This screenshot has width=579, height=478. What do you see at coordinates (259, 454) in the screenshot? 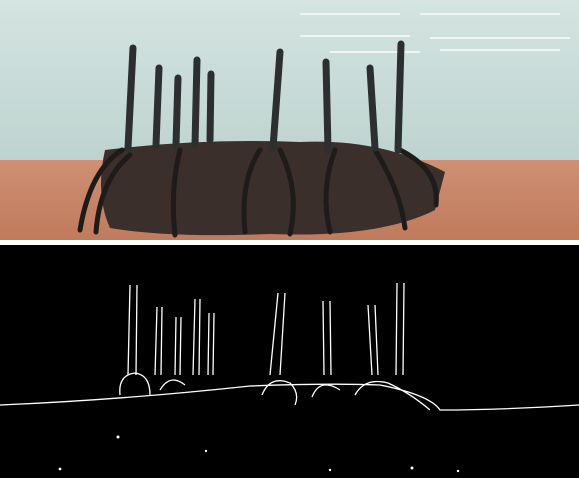
I see `edge-speckles` at bounding box center [259, 454].